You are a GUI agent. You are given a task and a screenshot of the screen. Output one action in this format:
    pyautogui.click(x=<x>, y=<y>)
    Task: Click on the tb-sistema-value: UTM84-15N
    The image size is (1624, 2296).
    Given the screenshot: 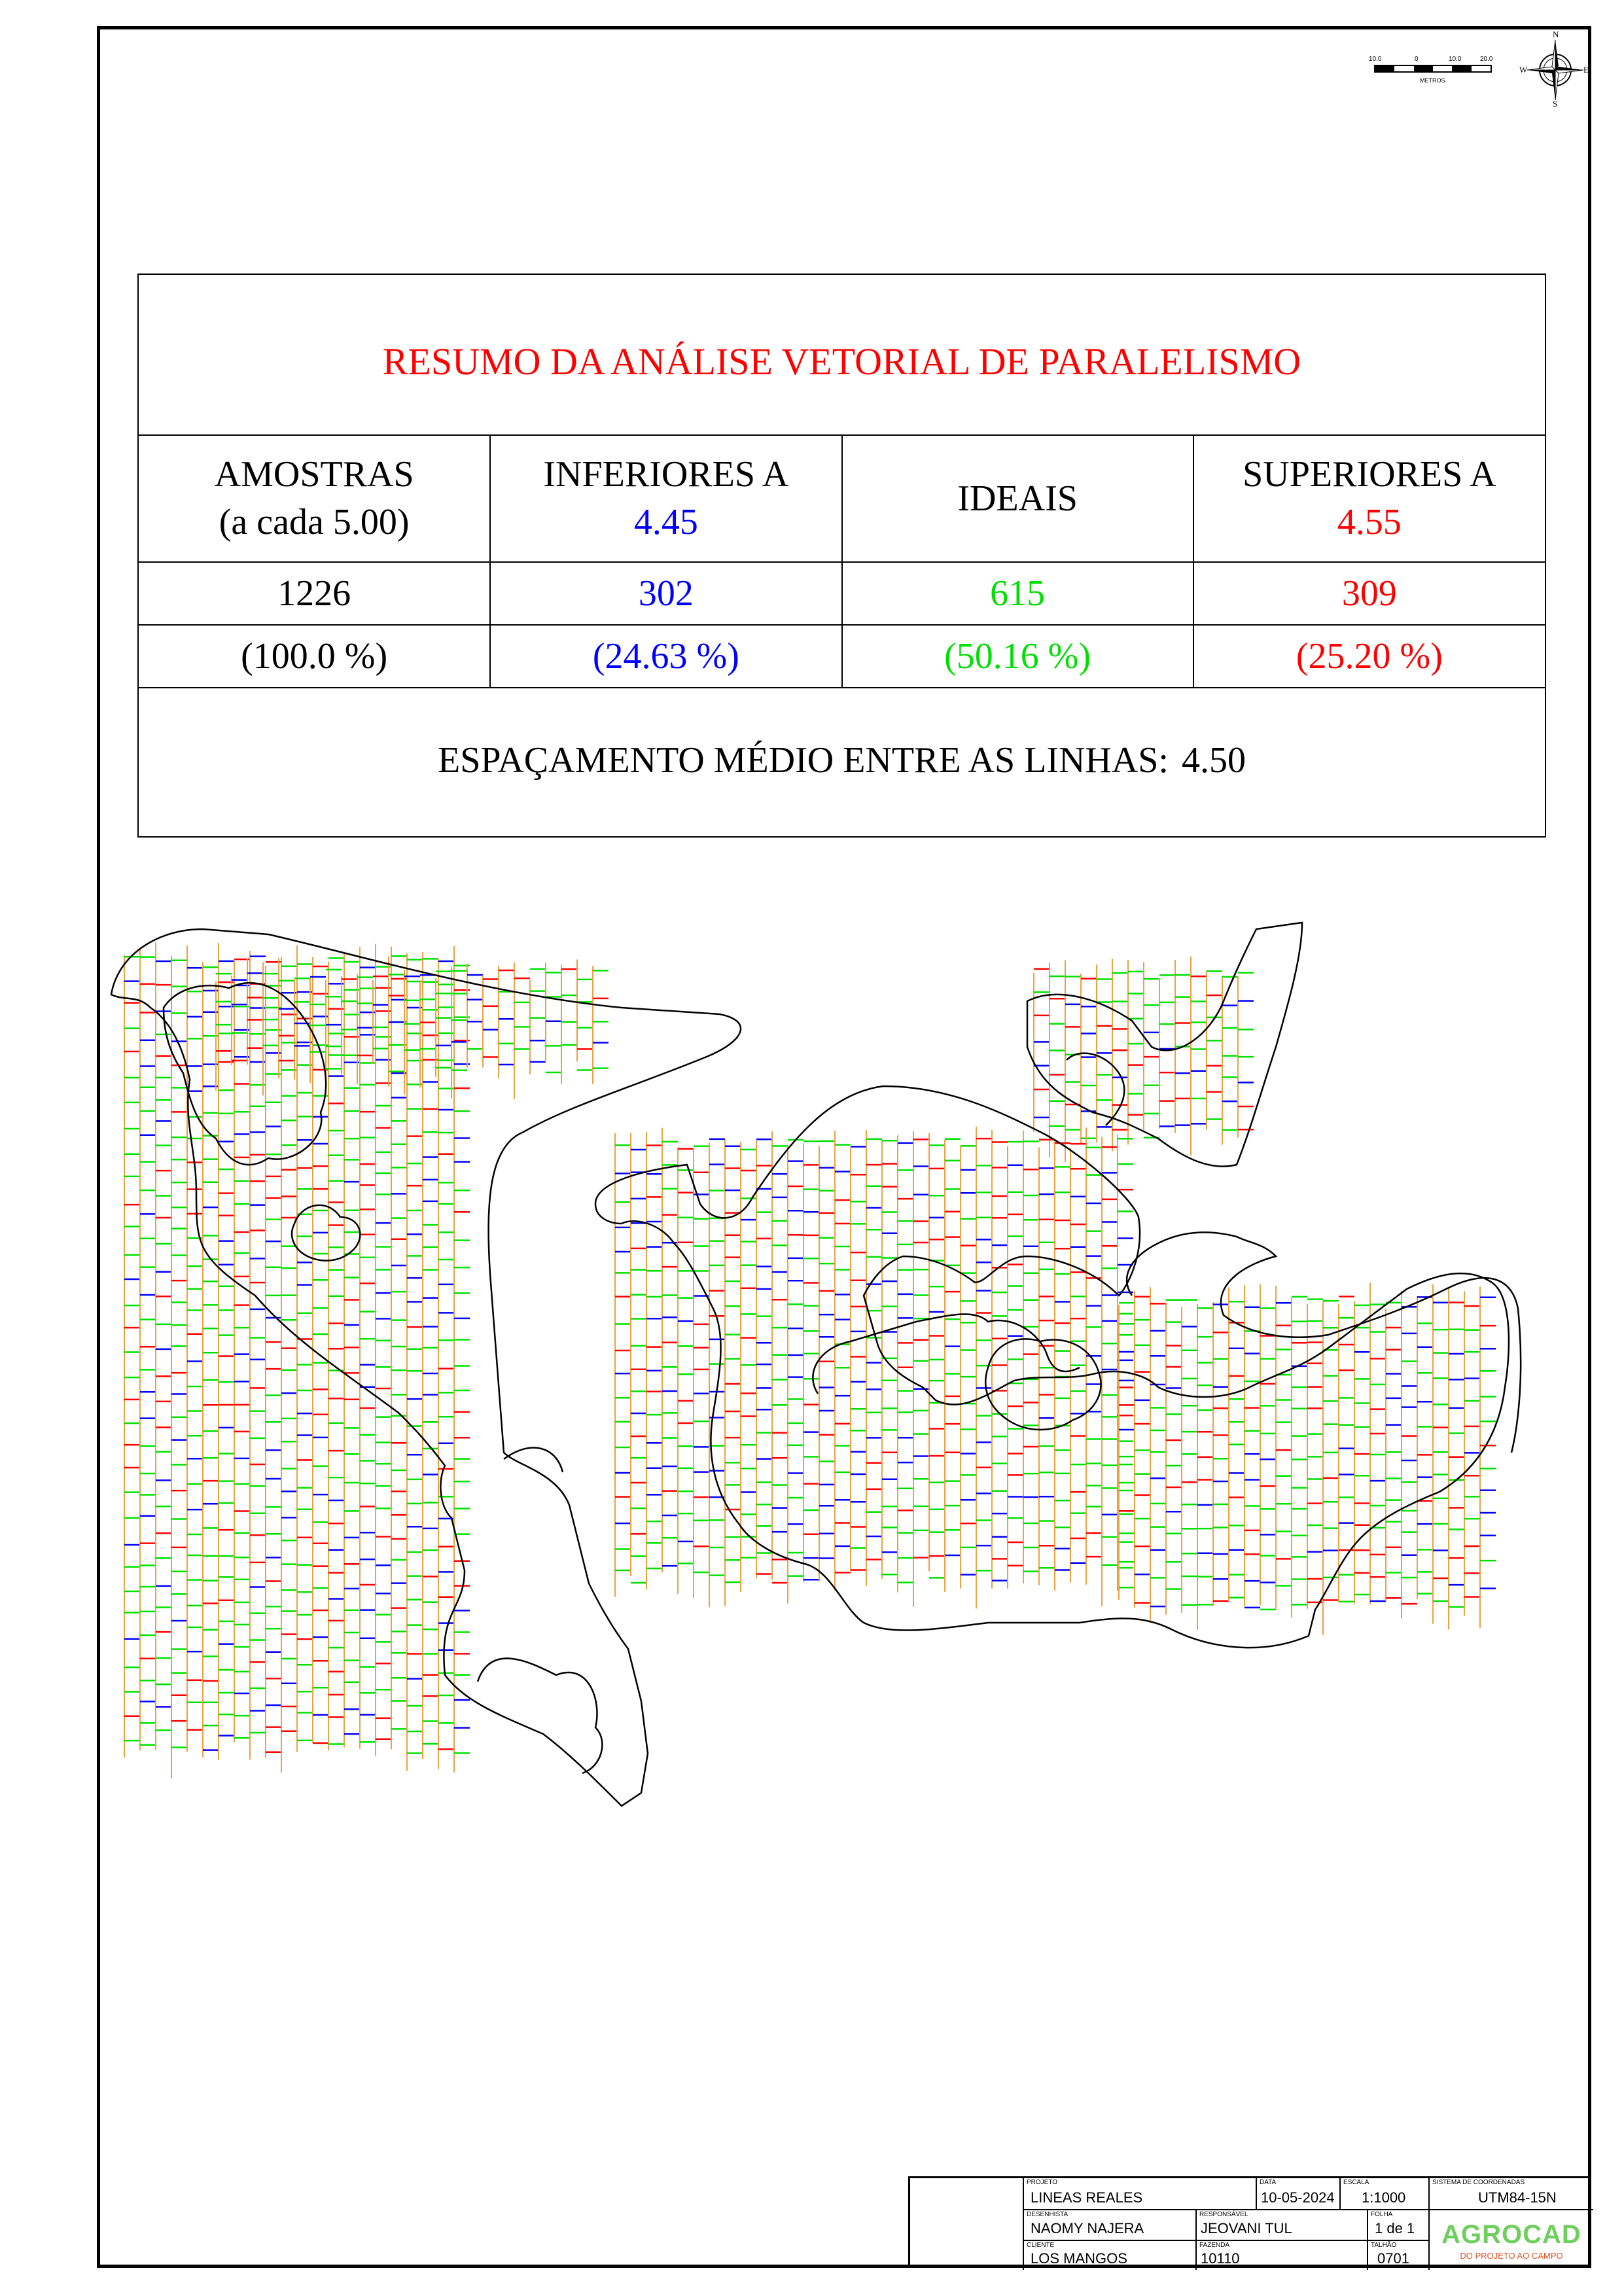 What is the action you would take?
    pyautogui.click(x=1517, y=2197)
    